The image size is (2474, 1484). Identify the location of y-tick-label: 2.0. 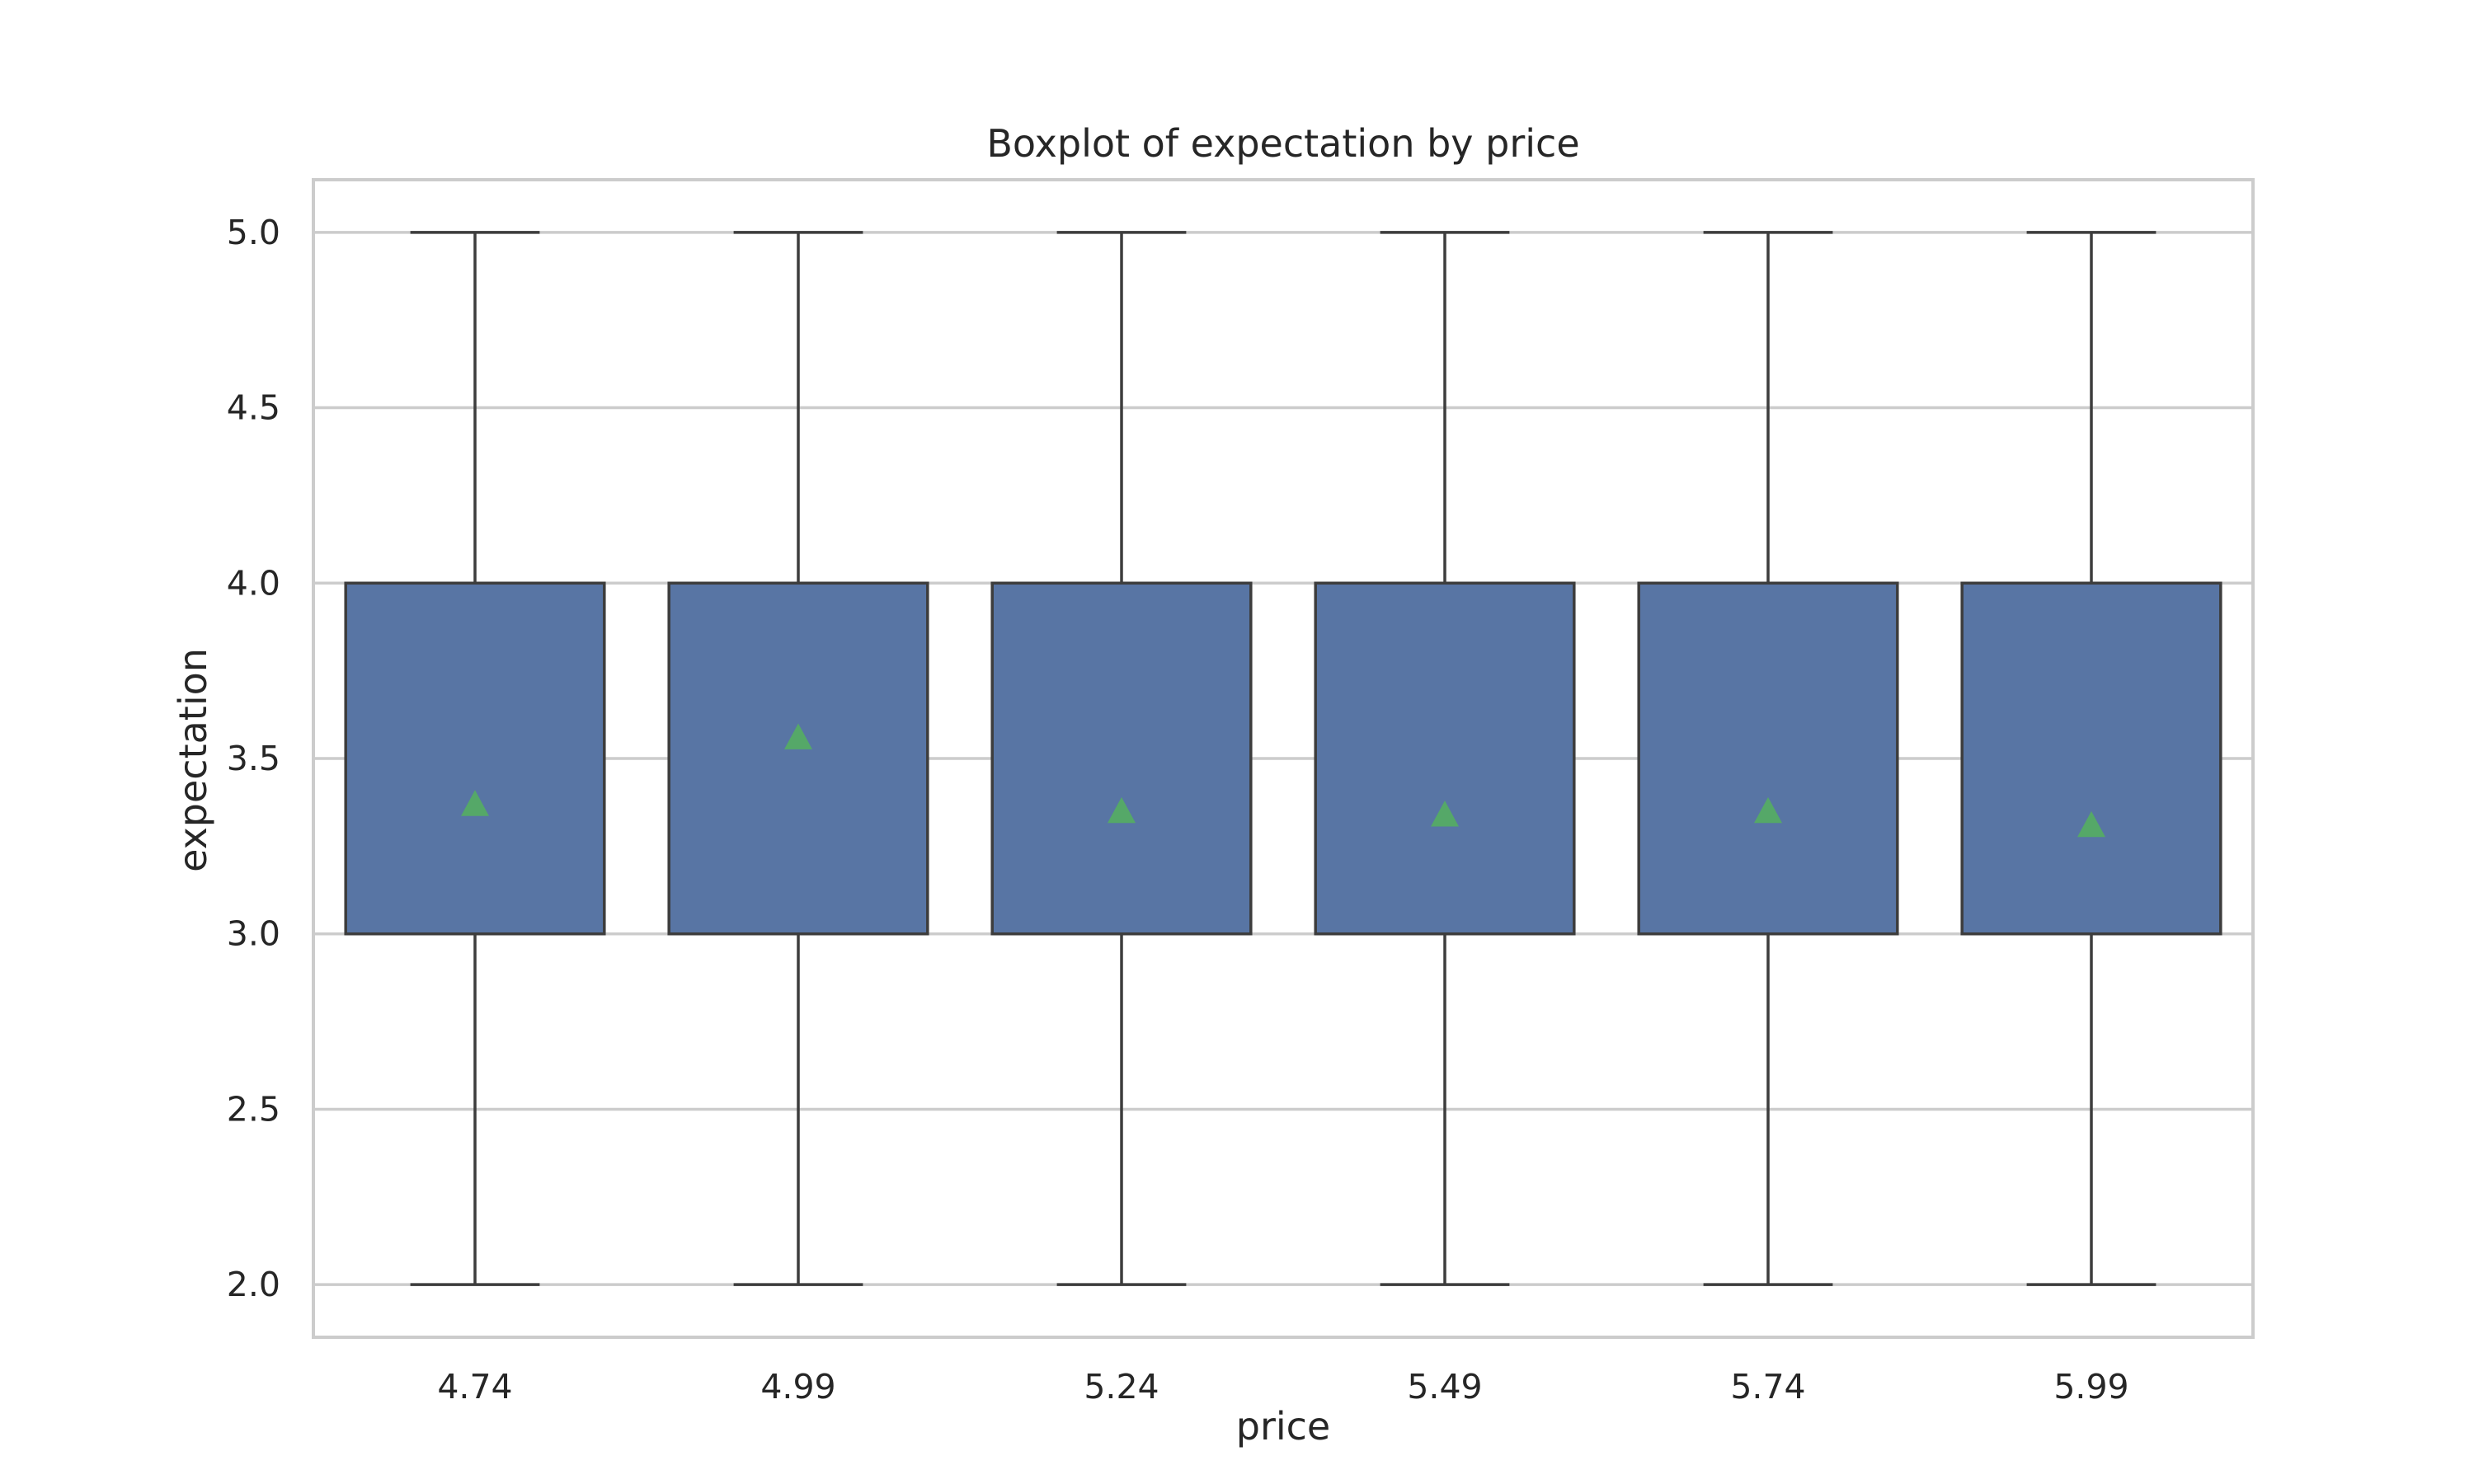
(253, 1284).